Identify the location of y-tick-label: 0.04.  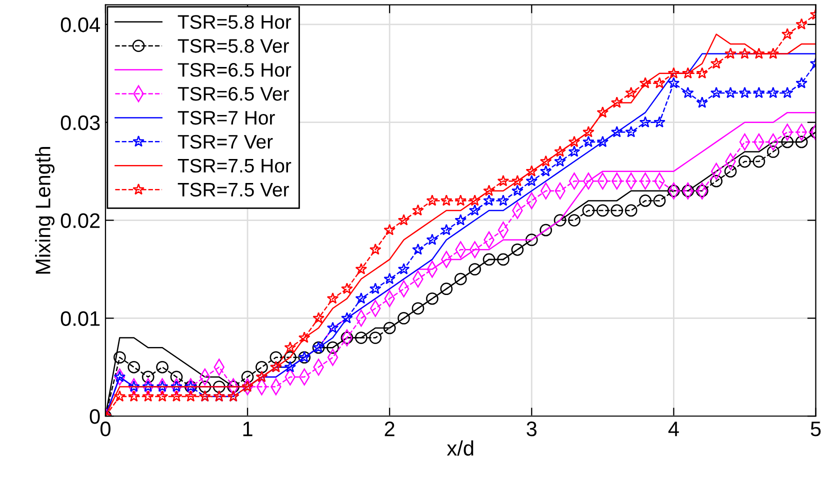
(80, 24).